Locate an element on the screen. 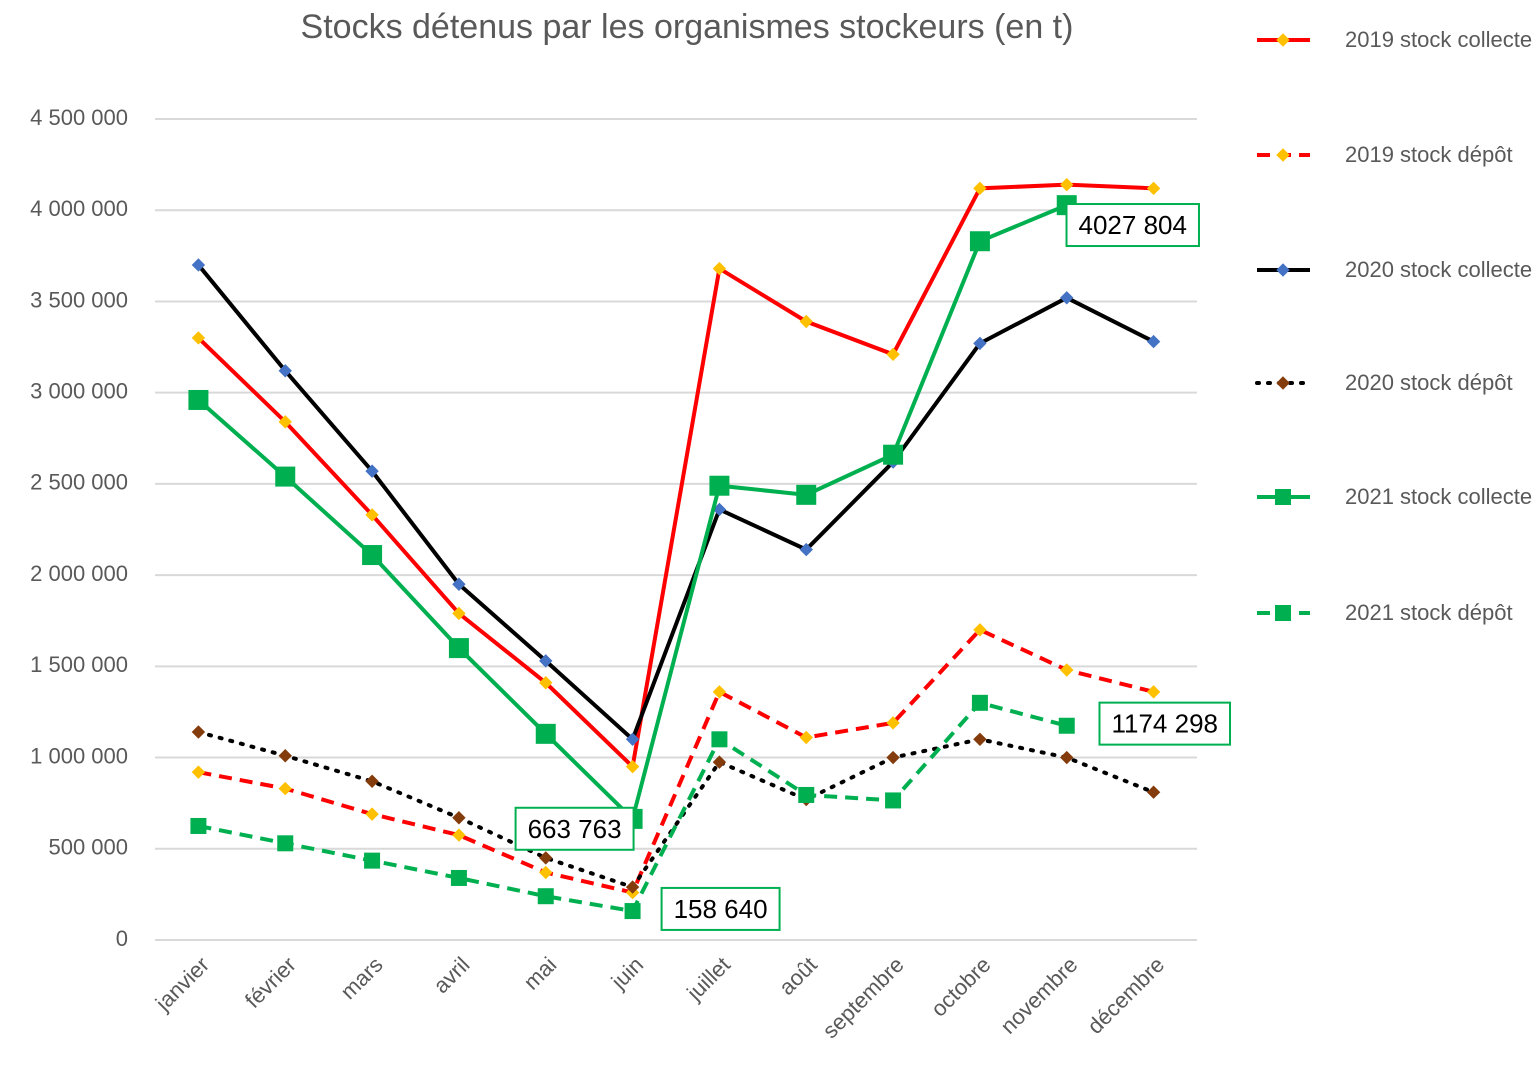 This screenshot has width=1538, height=1066. legend-label: 2019 stock collecte is located at coordinates (1439, 39).